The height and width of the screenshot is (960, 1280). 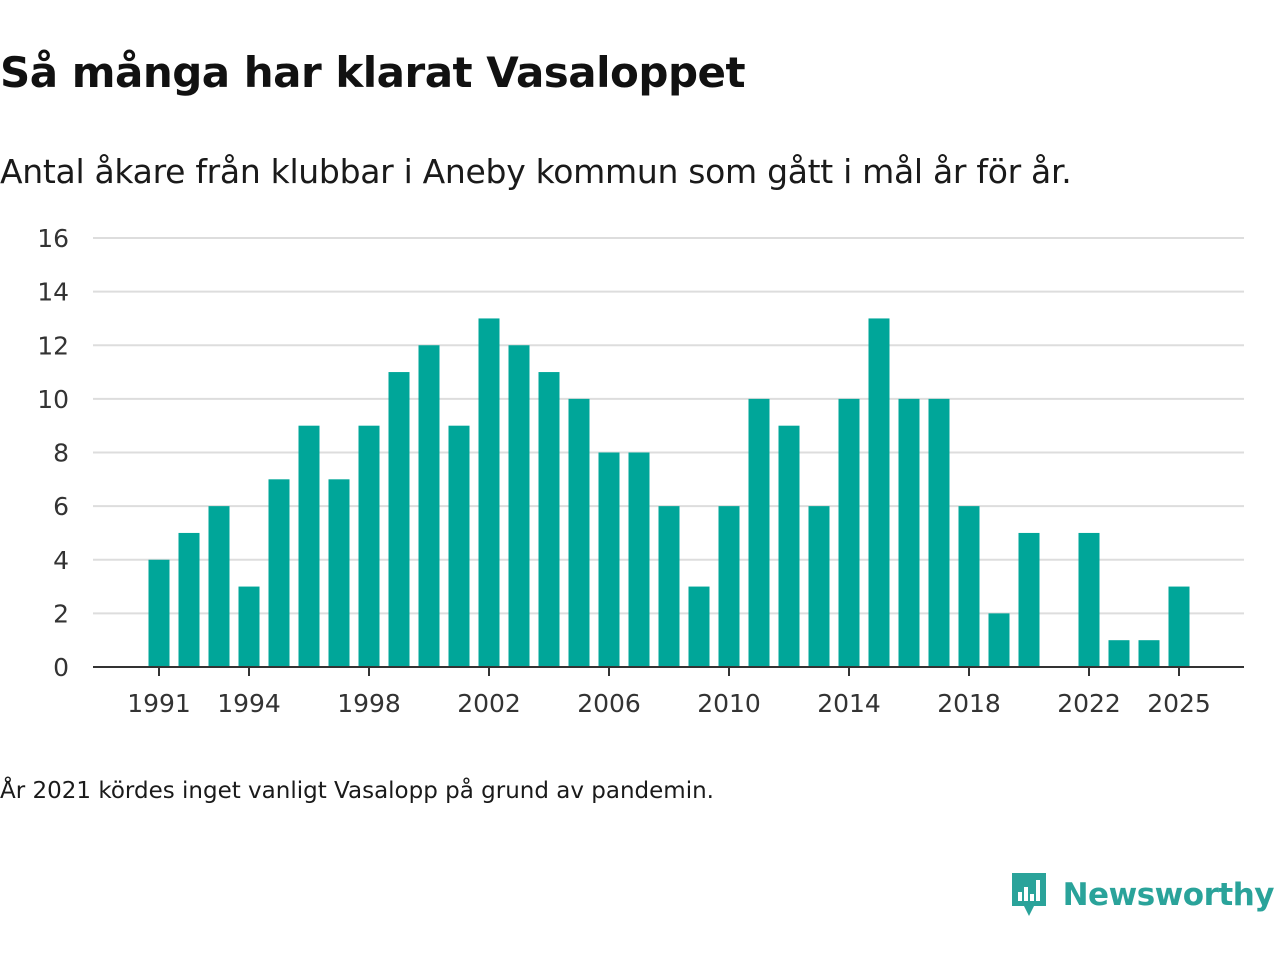 I want to click on bar-2005, so click(x=579, y=532).